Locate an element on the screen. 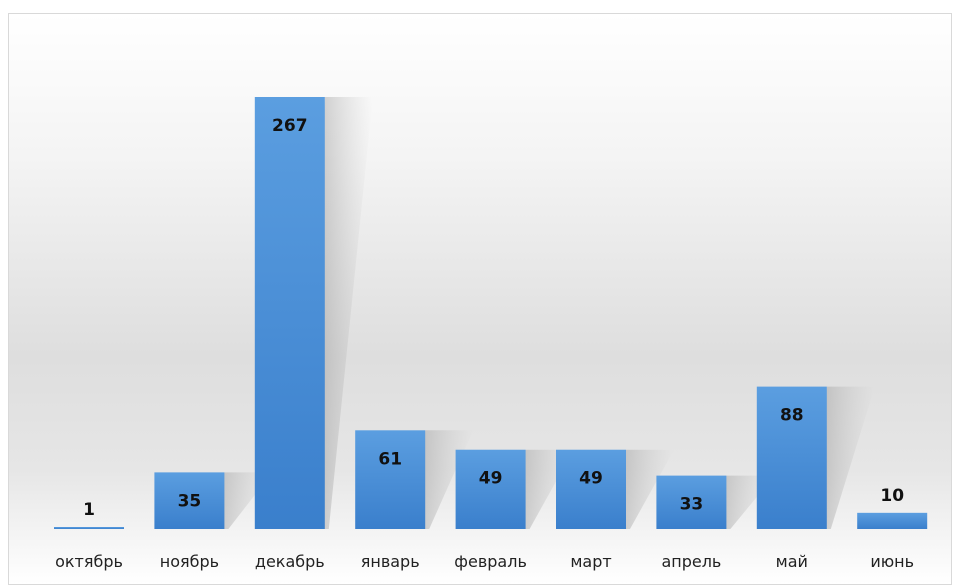 This screenshot has width=956, height=586. value-label-1: 35 is located at coordinates (190, 501).